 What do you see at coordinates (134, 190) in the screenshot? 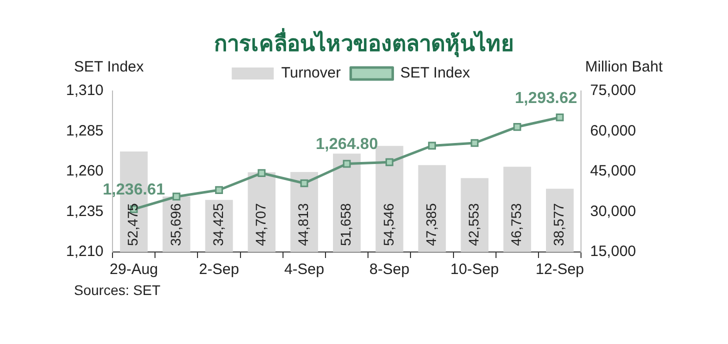
I see `data-label: 1,236.61` at bounding box center [134, 190].